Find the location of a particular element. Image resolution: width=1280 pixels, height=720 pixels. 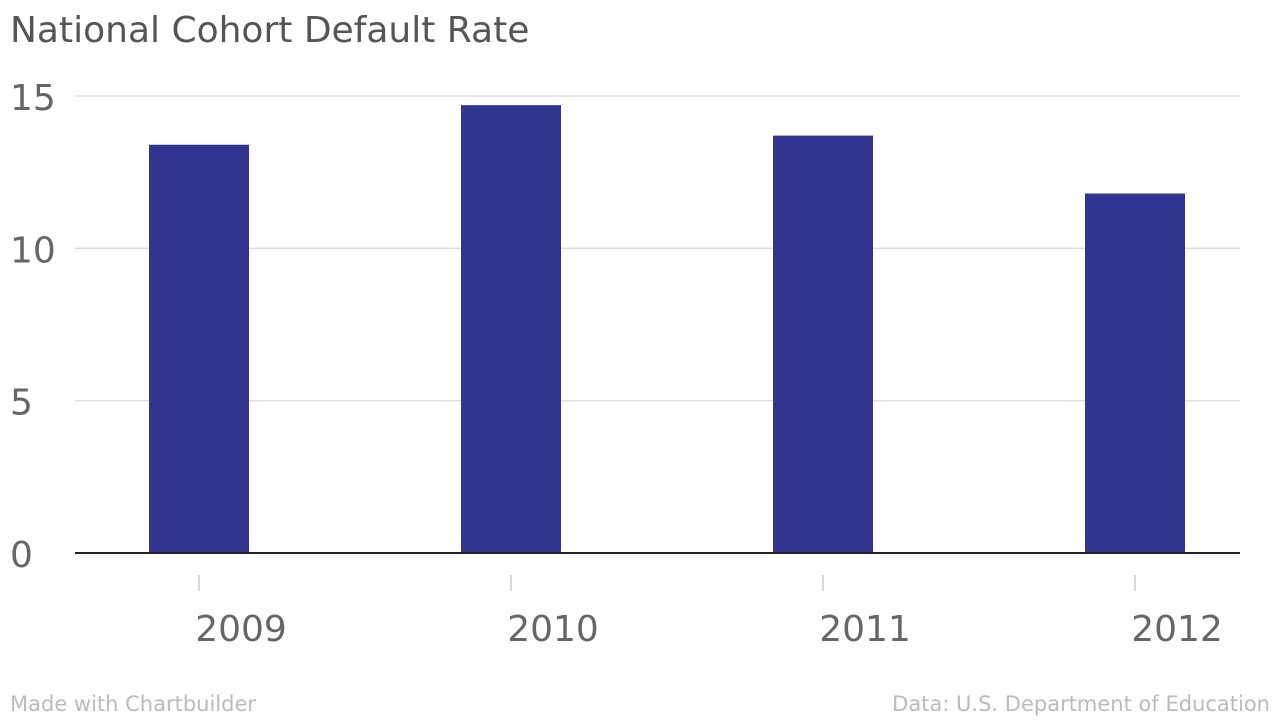

y-tick-label: 0 is located at coordinates (21, 555).